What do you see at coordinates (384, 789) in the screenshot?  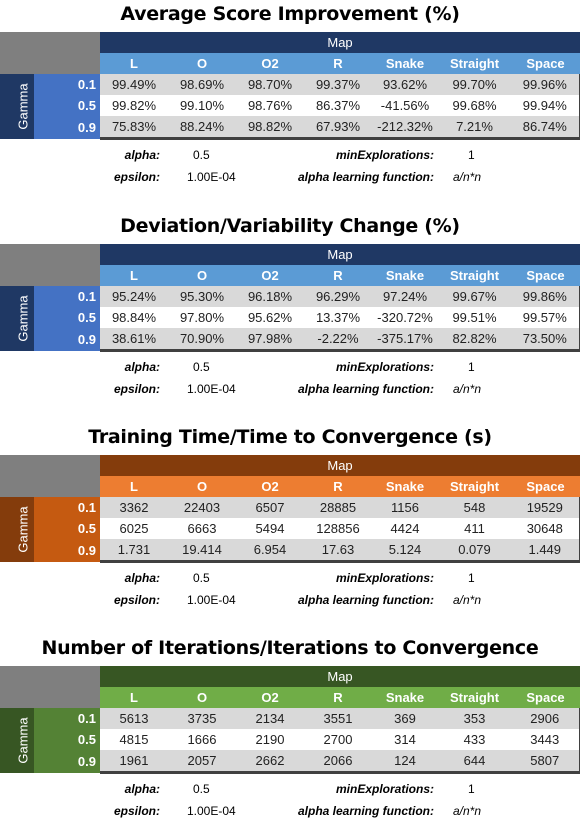 I see `minexp-label: minExplorations:` at bounding box center [384, 789].